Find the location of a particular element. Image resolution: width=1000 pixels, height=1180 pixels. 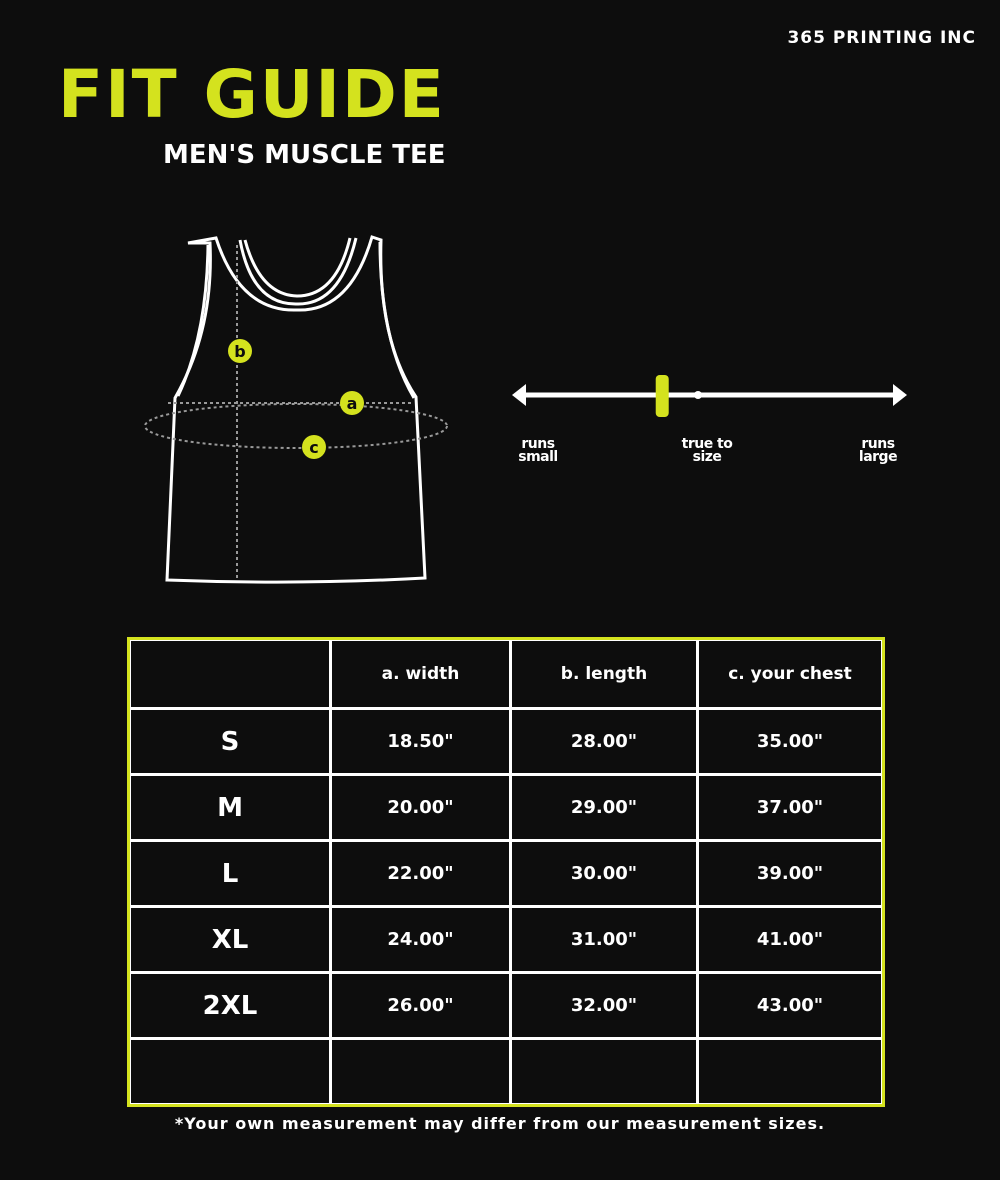

measurement-cell: 35.00" is located at coordinates (790, 741).